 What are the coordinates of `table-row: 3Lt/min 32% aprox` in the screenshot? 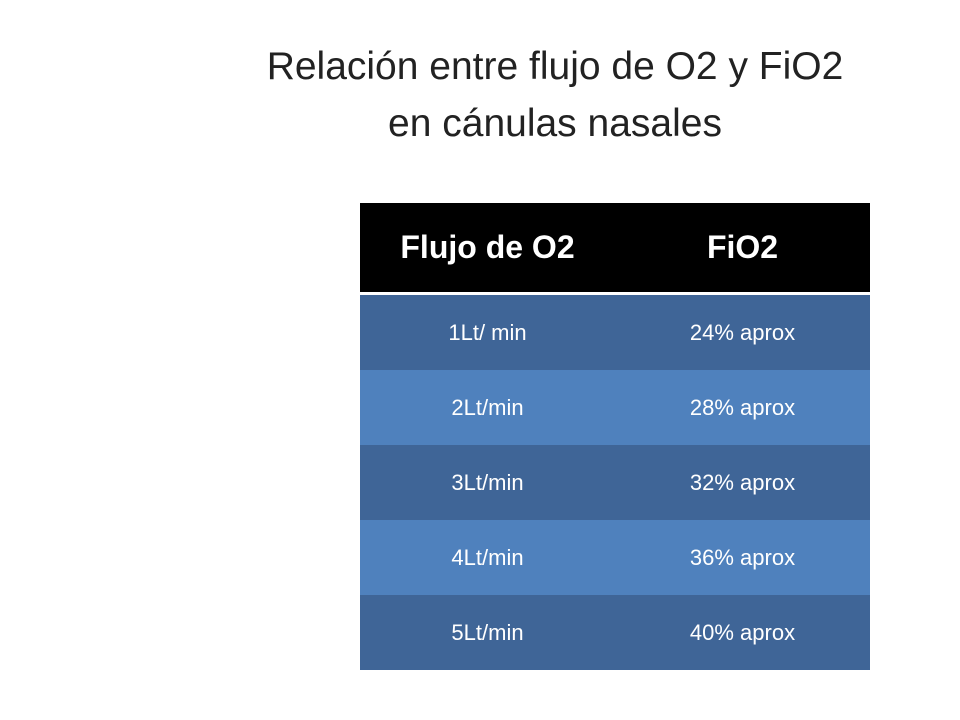 It's located at (615, 482).